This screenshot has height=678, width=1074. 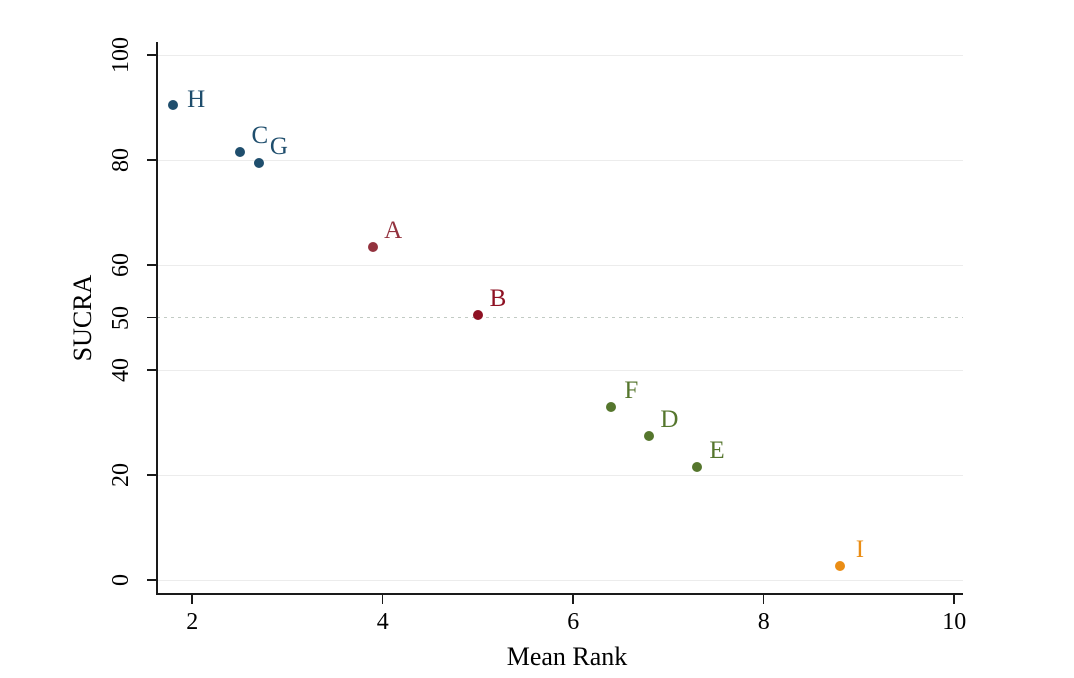 I want to click on point-label-E: E, so click(x=717, y=451).